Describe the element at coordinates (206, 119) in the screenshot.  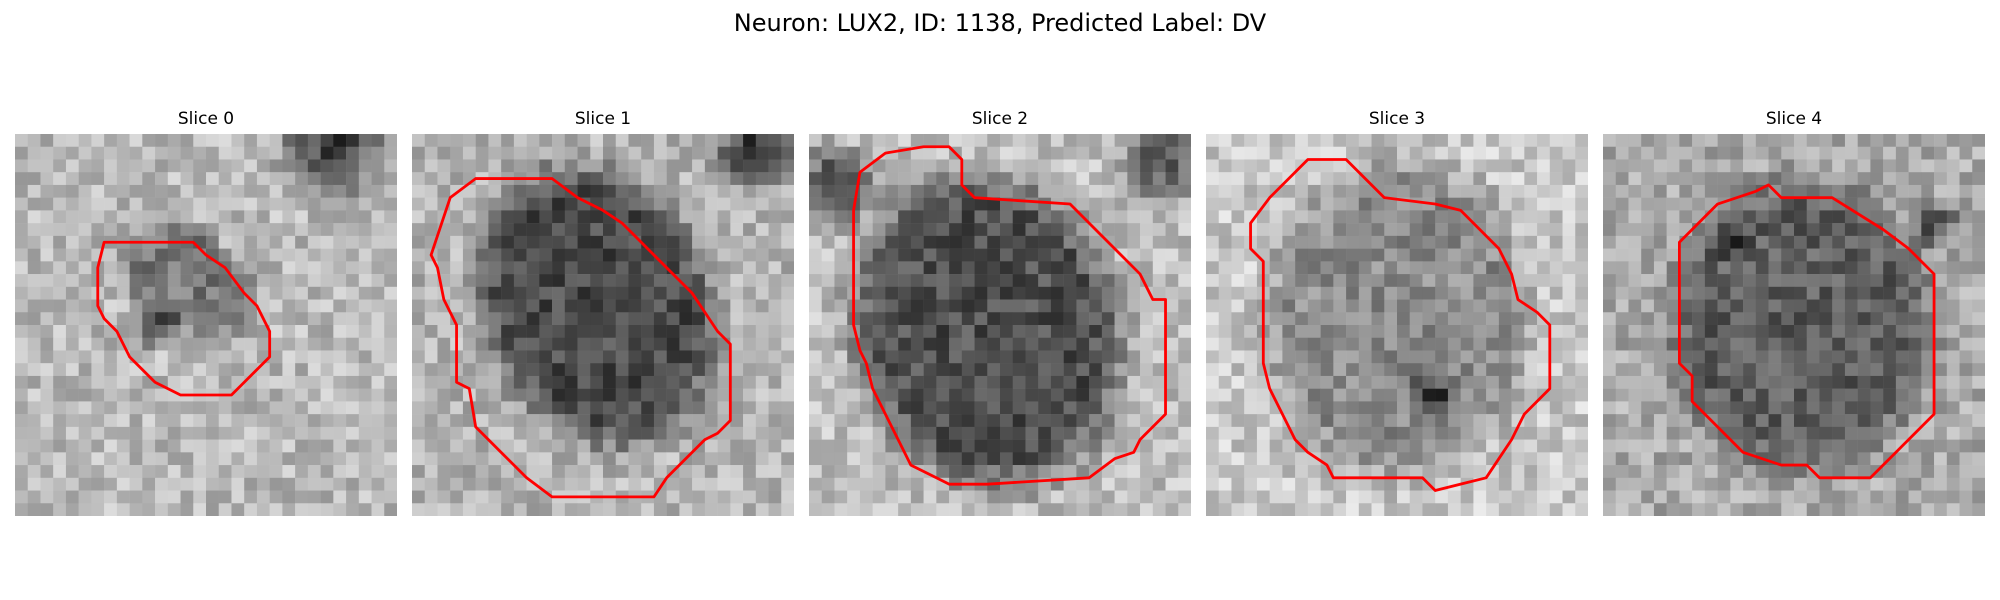
I see `slice-title: Slice 0` at that location.